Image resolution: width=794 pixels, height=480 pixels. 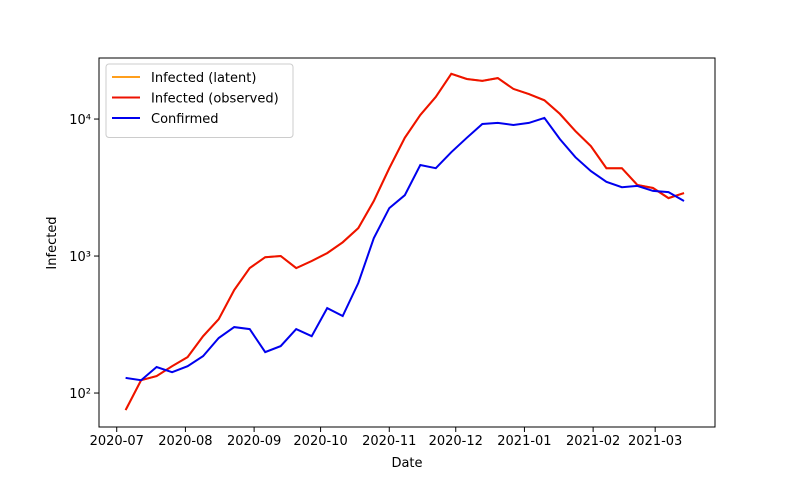 I want to click on x-tick-label: 2021-02, so click(x=593, y=441).